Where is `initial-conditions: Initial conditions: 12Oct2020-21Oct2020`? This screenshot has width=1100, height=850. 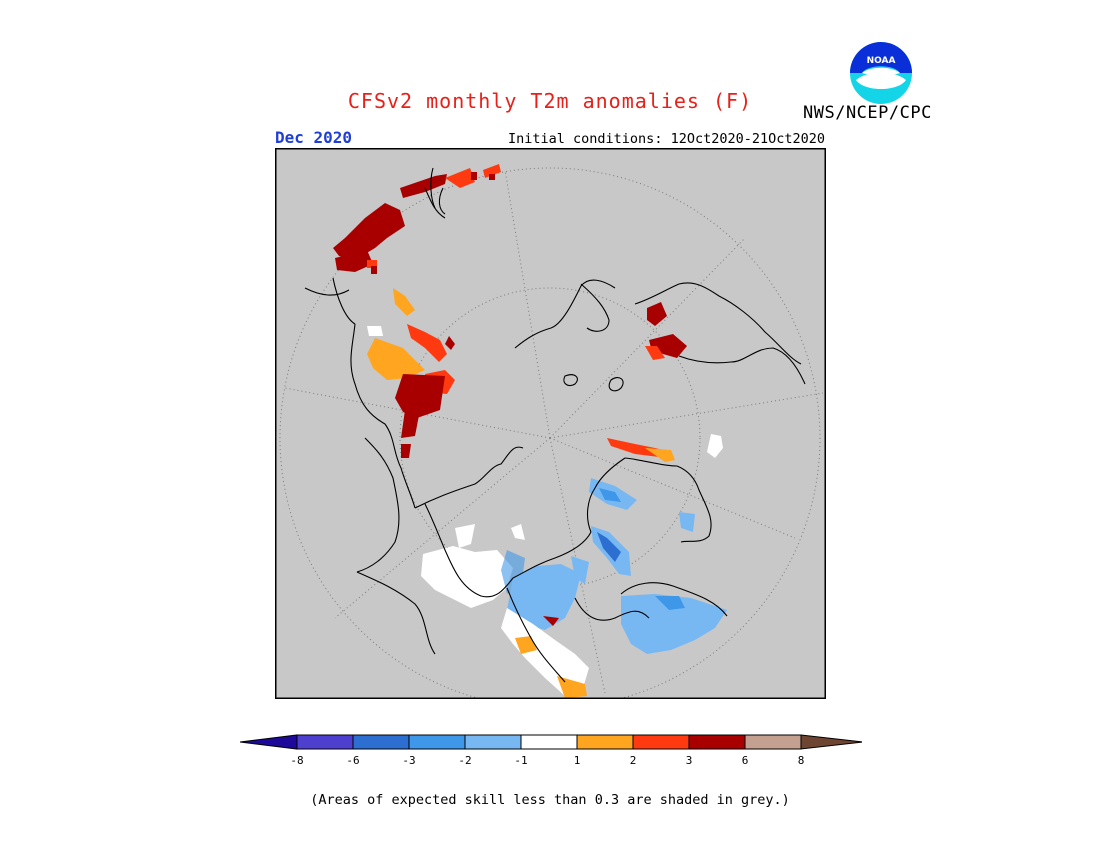
initial-conditions: Initial conditions: 12Oct2020-21Oct2020 is located at coordinates (666, 139).